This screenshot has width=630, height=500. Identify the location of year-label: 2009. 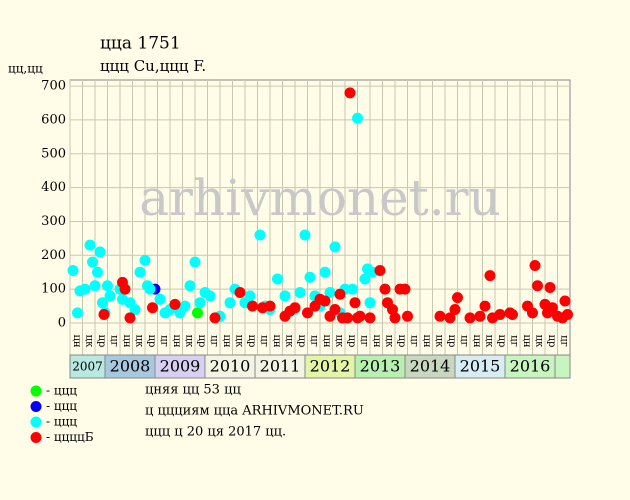
(180, 366).